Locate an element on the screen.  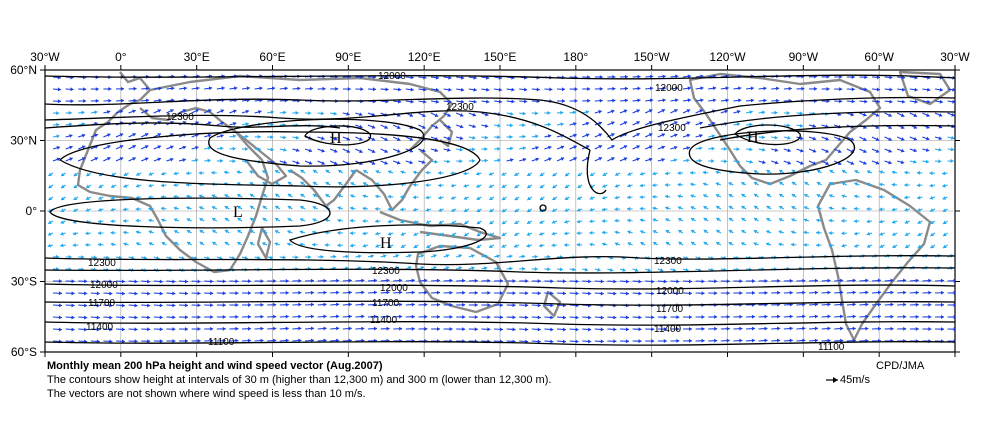
contour-low-africa is located at coordinates (190, 213).